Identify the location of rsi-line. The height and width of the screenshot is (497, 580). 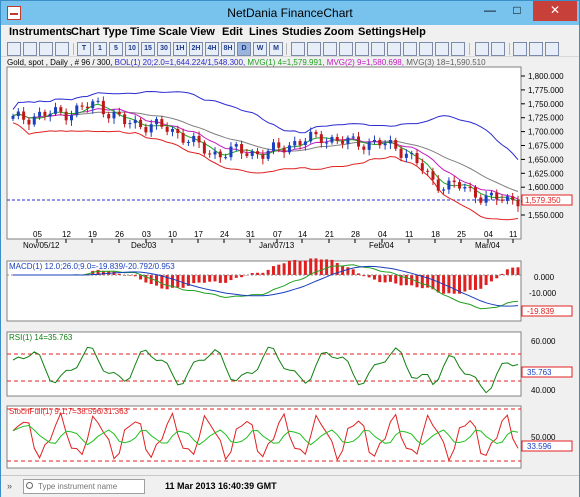
(265, 370).